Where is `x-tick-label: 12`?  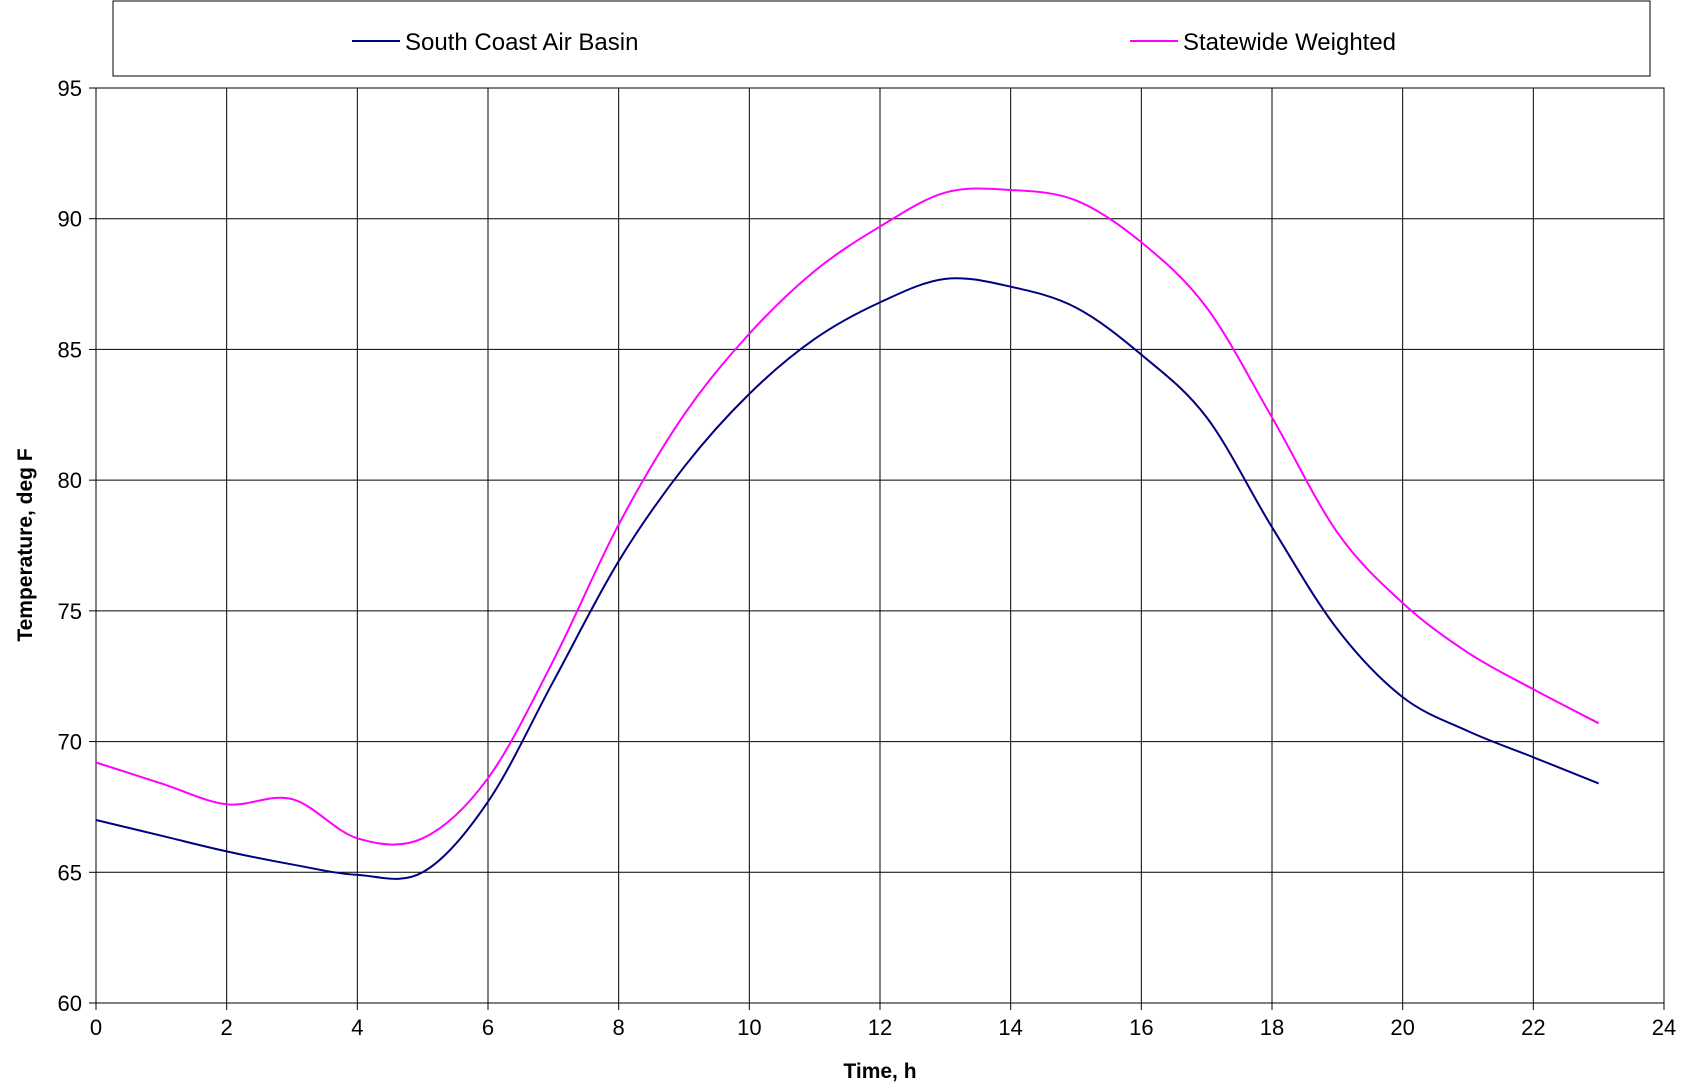
x-tick-label: 12 is located at coordinates (880, 1027).